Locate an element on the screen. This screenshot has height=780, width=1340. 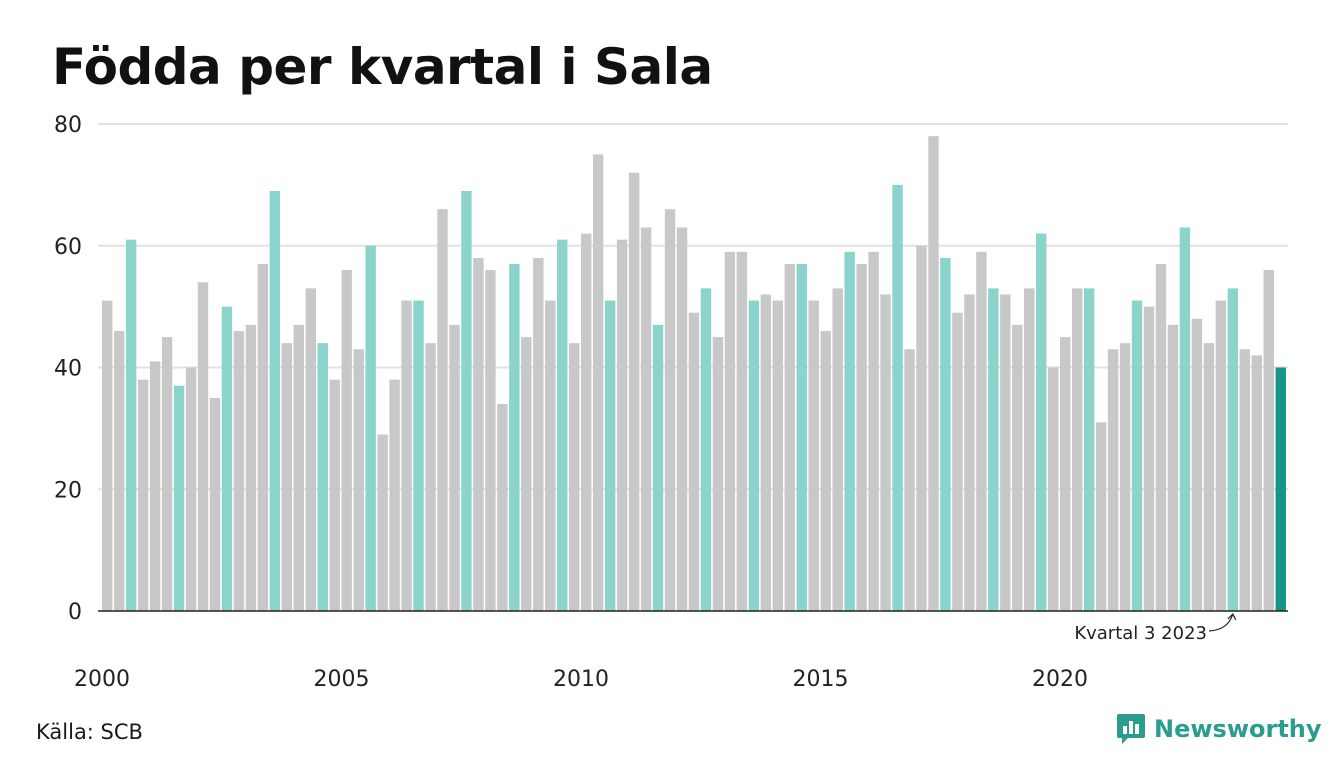
annotation: Kvartal 3 2023 is located at coordinates (1155, 628).